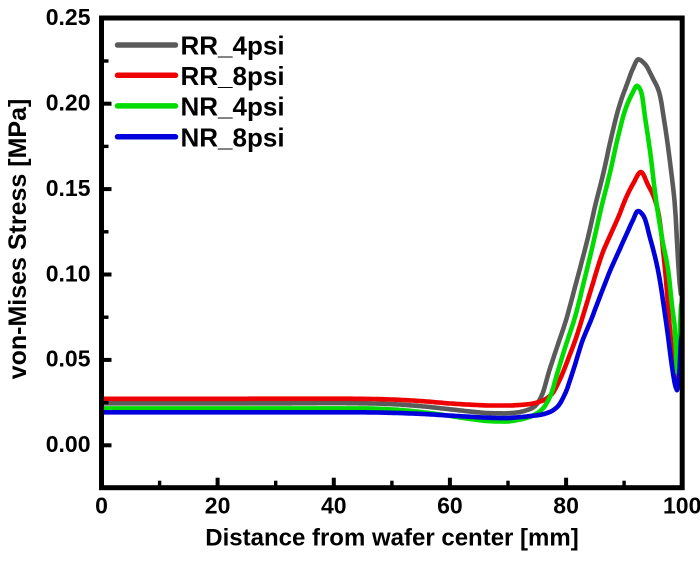 This screenshot has width=700, height=562. What do you see at coordinates (233, 76) in the screenshot?
I see `svg-text: RR_8psi` at bounding box center [233, 76].